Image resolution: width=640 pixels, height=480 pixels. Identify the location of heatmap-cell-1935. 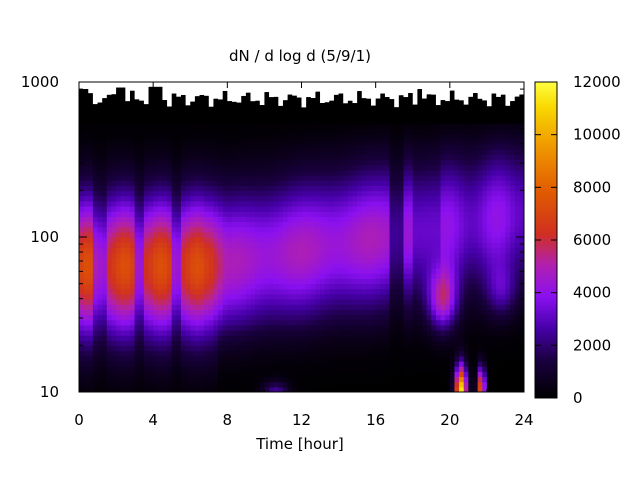
(230, 312).